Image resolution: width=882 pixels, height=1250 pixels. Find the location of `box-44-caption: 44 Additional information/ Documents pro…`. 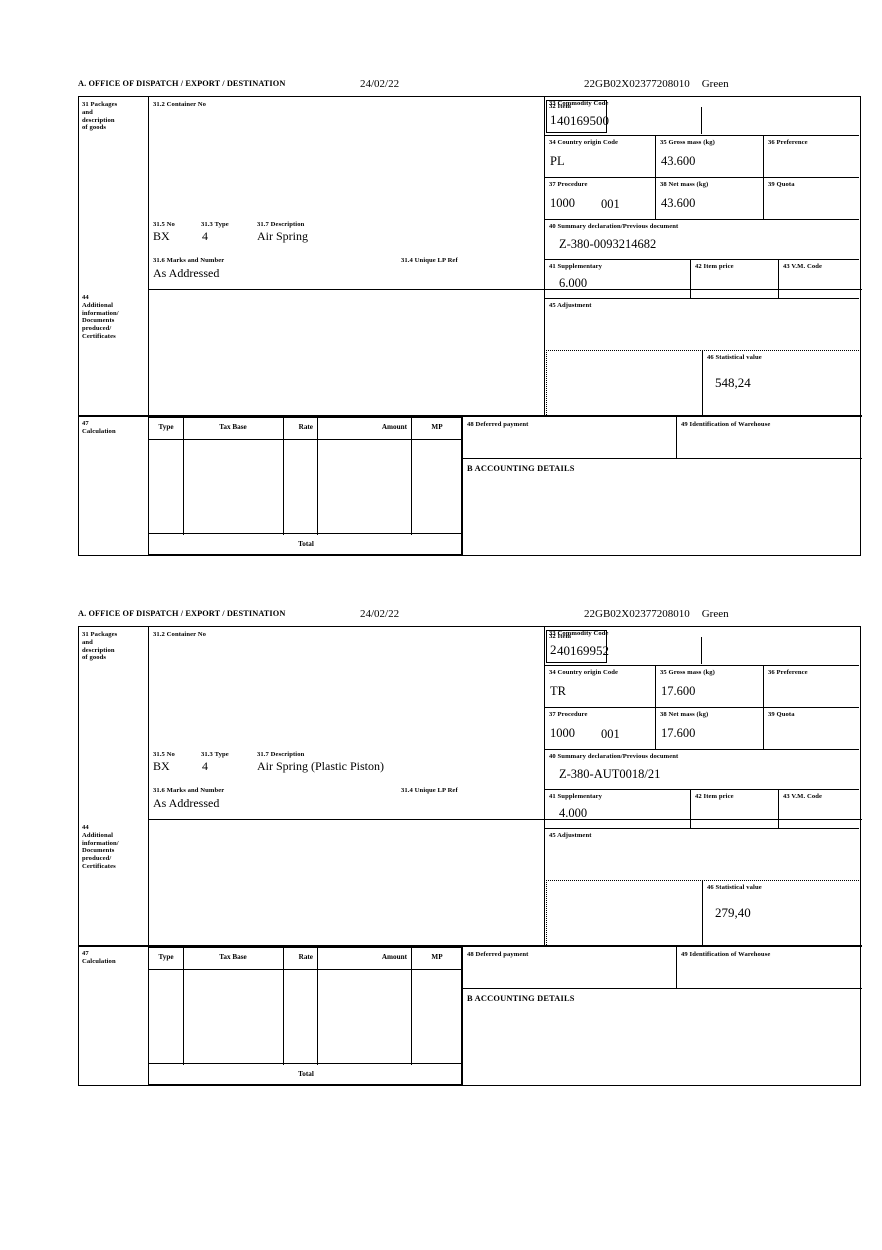

box-44-caption: 44 Additional information/ Documents pro… is located at coordinates (113, 882).